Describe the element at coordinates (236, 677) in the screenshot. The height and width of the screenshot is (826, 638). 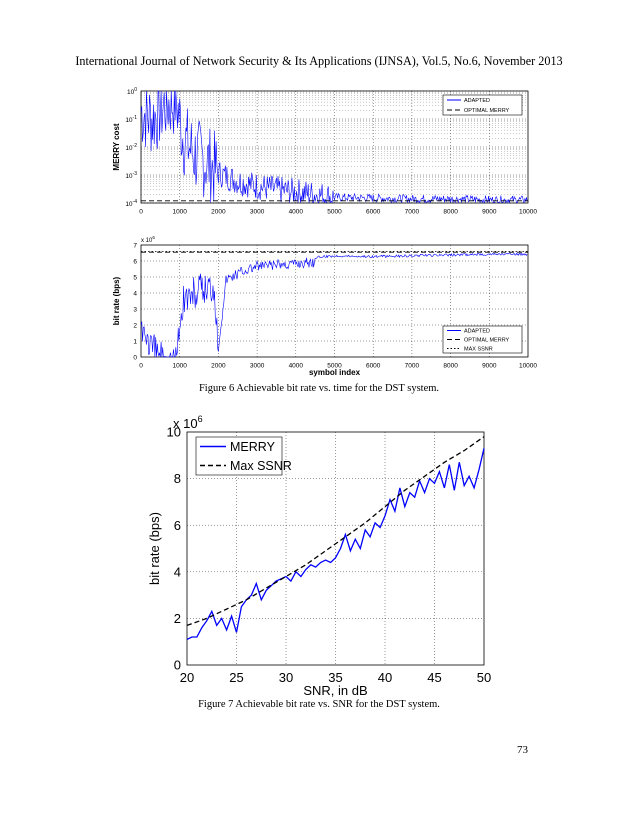
I see `x-tick-label: 25` at that location.